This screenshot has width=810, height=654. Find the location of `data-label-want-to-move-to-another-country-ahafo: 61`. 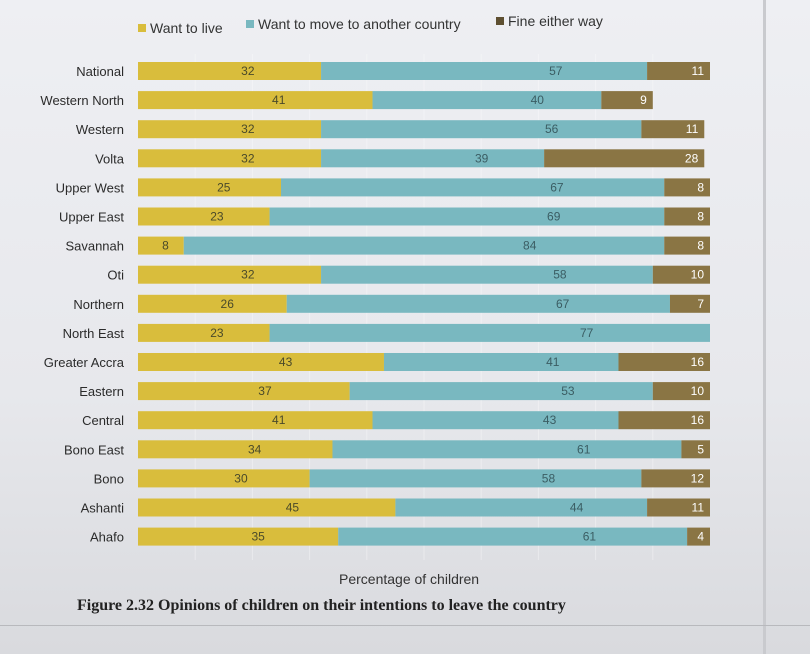

data-label-want-to-move-to-another-country-ahafo: 61 is located at coordinates (590, 537).